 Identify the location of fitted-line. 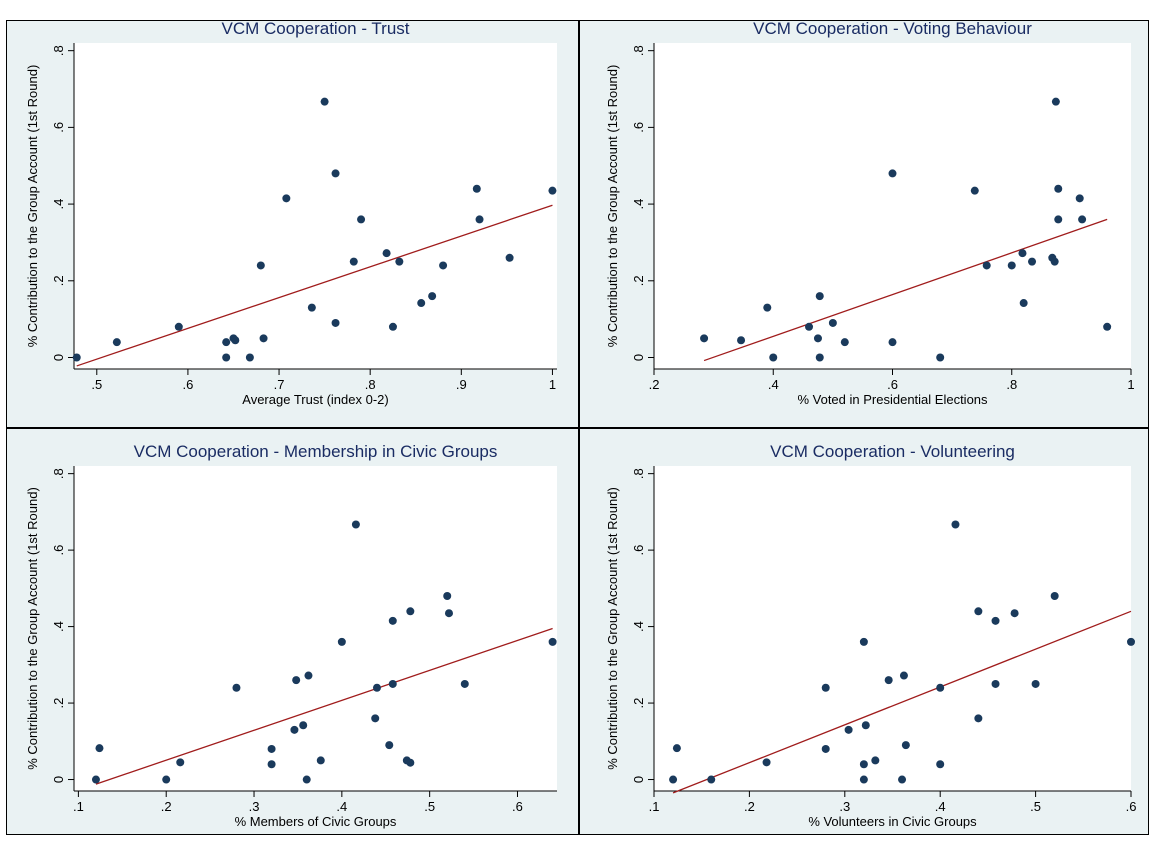
(314, 285).